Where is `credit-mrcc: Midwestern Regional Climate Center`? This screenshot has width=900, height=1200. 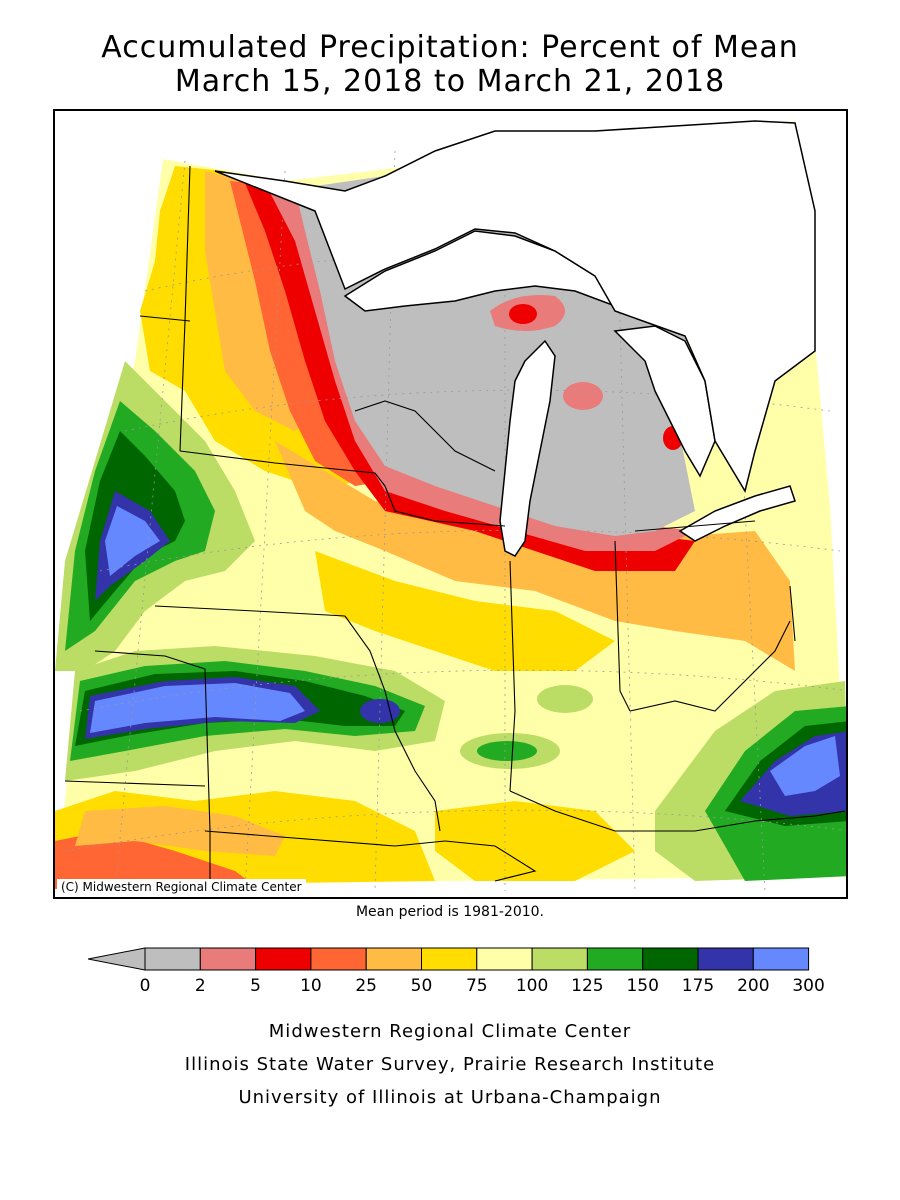
credit-mrcc: Midwestern Regional Climate Center is located at coordinates (450, 1031).